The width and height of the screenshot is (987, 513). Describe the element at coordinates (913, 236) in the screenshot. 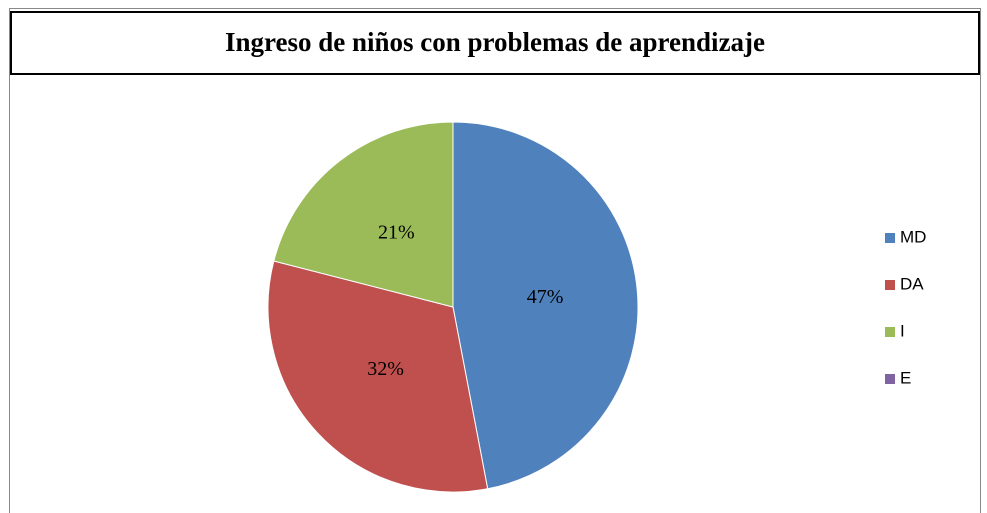

I see `legend-label: MD` at that location.